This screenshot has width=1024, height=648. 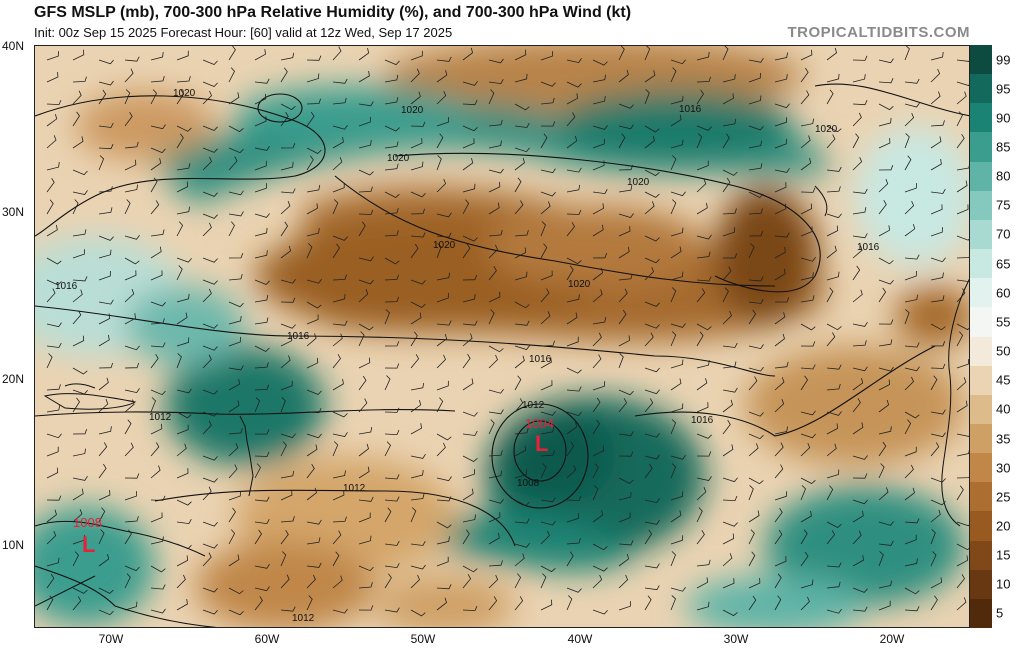 I want to click on colorbar-tick-label: 90, so click(x=1003, y=118).